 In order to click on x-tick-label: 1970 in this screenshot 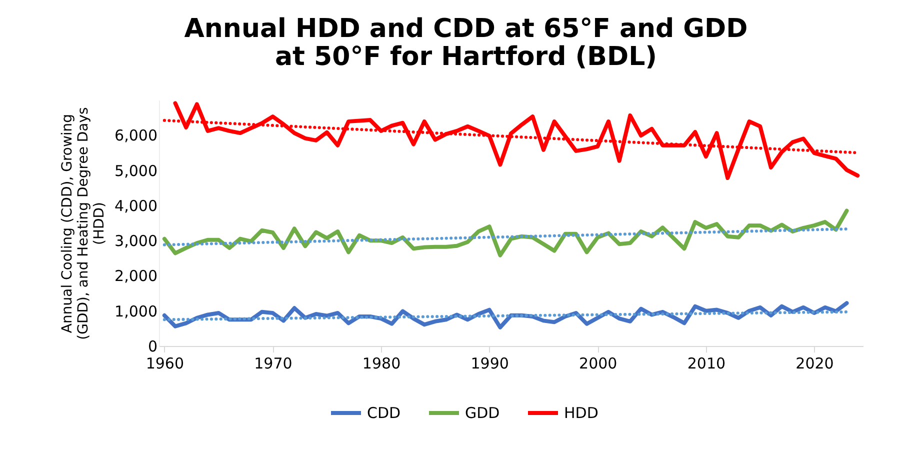, I will do `click(273, 363)`.